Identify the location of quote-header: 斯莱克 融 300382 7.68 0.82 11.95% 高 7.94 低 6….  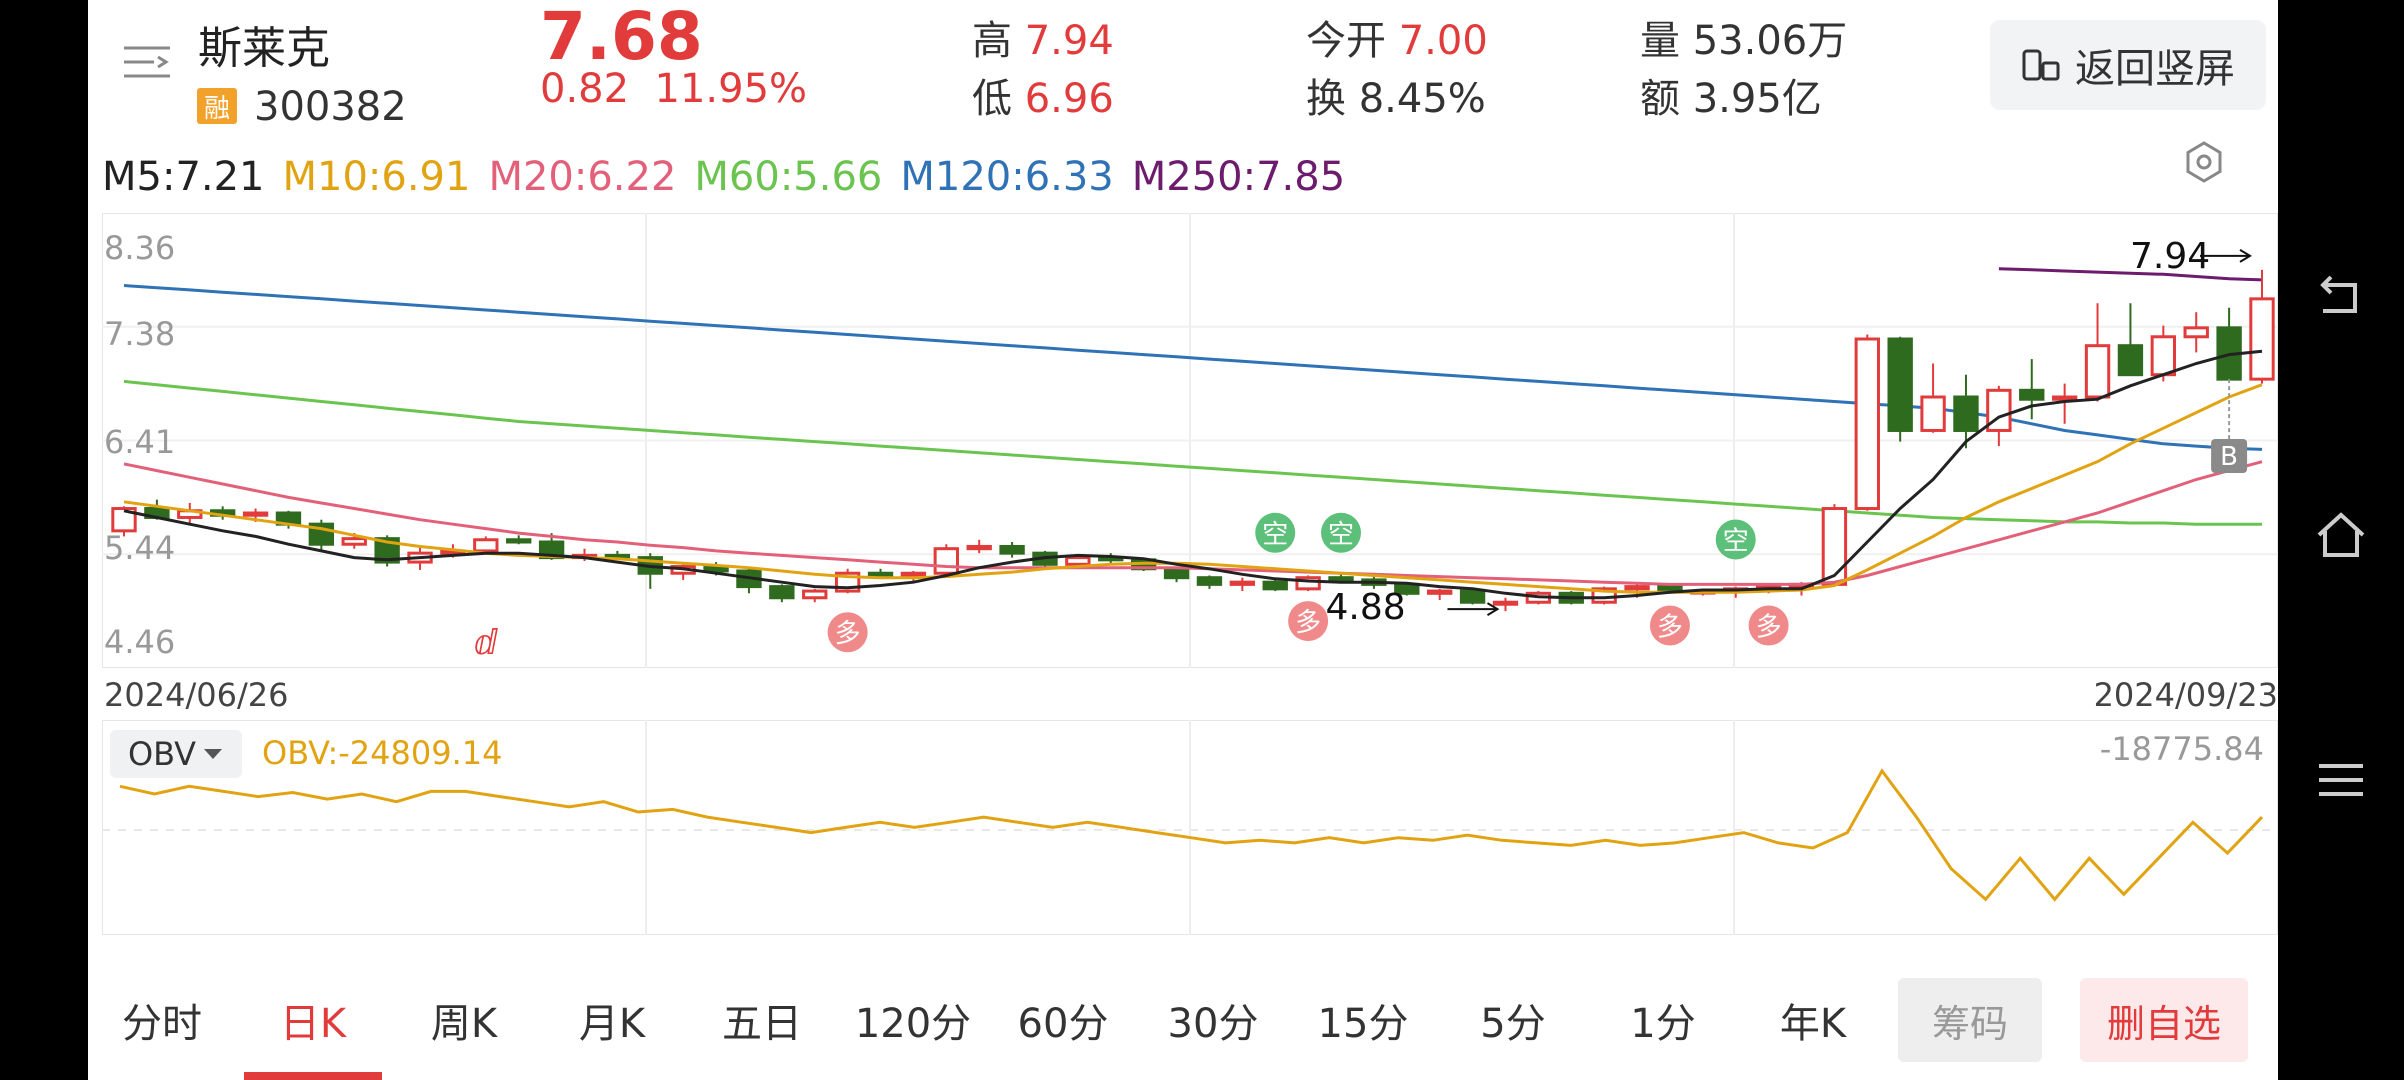
(1183, 67).